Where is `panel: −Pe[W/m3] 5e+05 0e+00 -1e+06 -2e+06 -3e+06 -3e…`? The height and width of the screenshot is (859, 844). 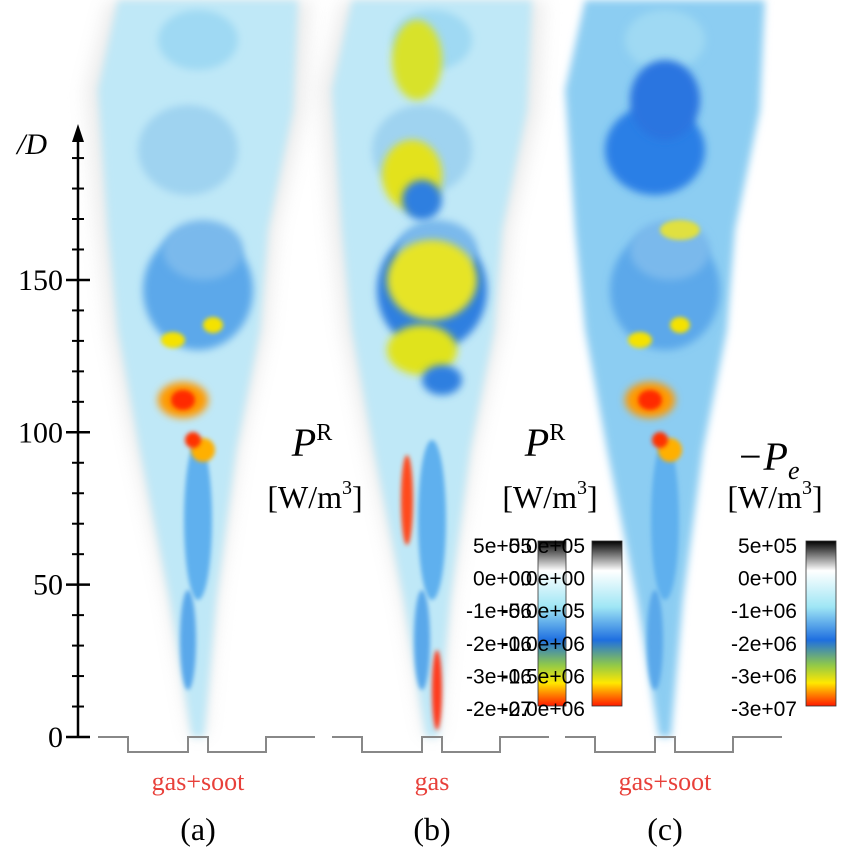
panel: −Pe[W/m3] 5e+05 0e+00 -1e+06 -2e+06 -3e+06 -3e… is located at coordinates (728, 640).